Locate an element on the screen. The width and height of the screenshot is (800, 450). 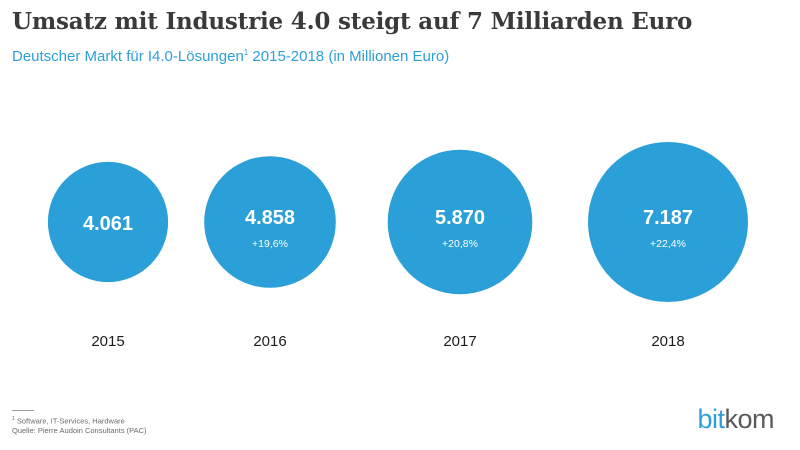
logo-part-bit: bit is located at coordinates (711, 419).